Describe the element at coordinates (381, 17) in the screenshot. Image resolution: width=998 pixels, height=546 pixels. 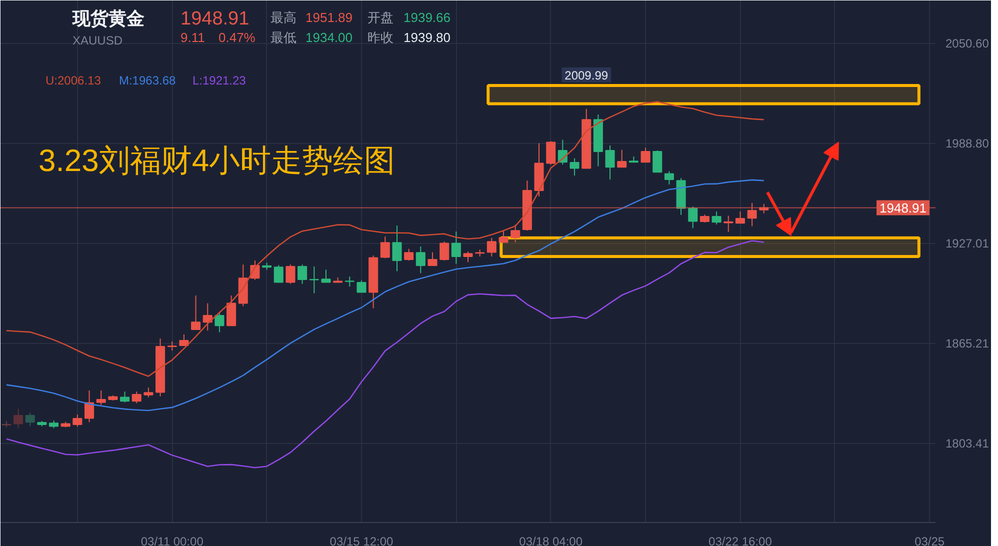
I see `annotation: 开盘` at that location.